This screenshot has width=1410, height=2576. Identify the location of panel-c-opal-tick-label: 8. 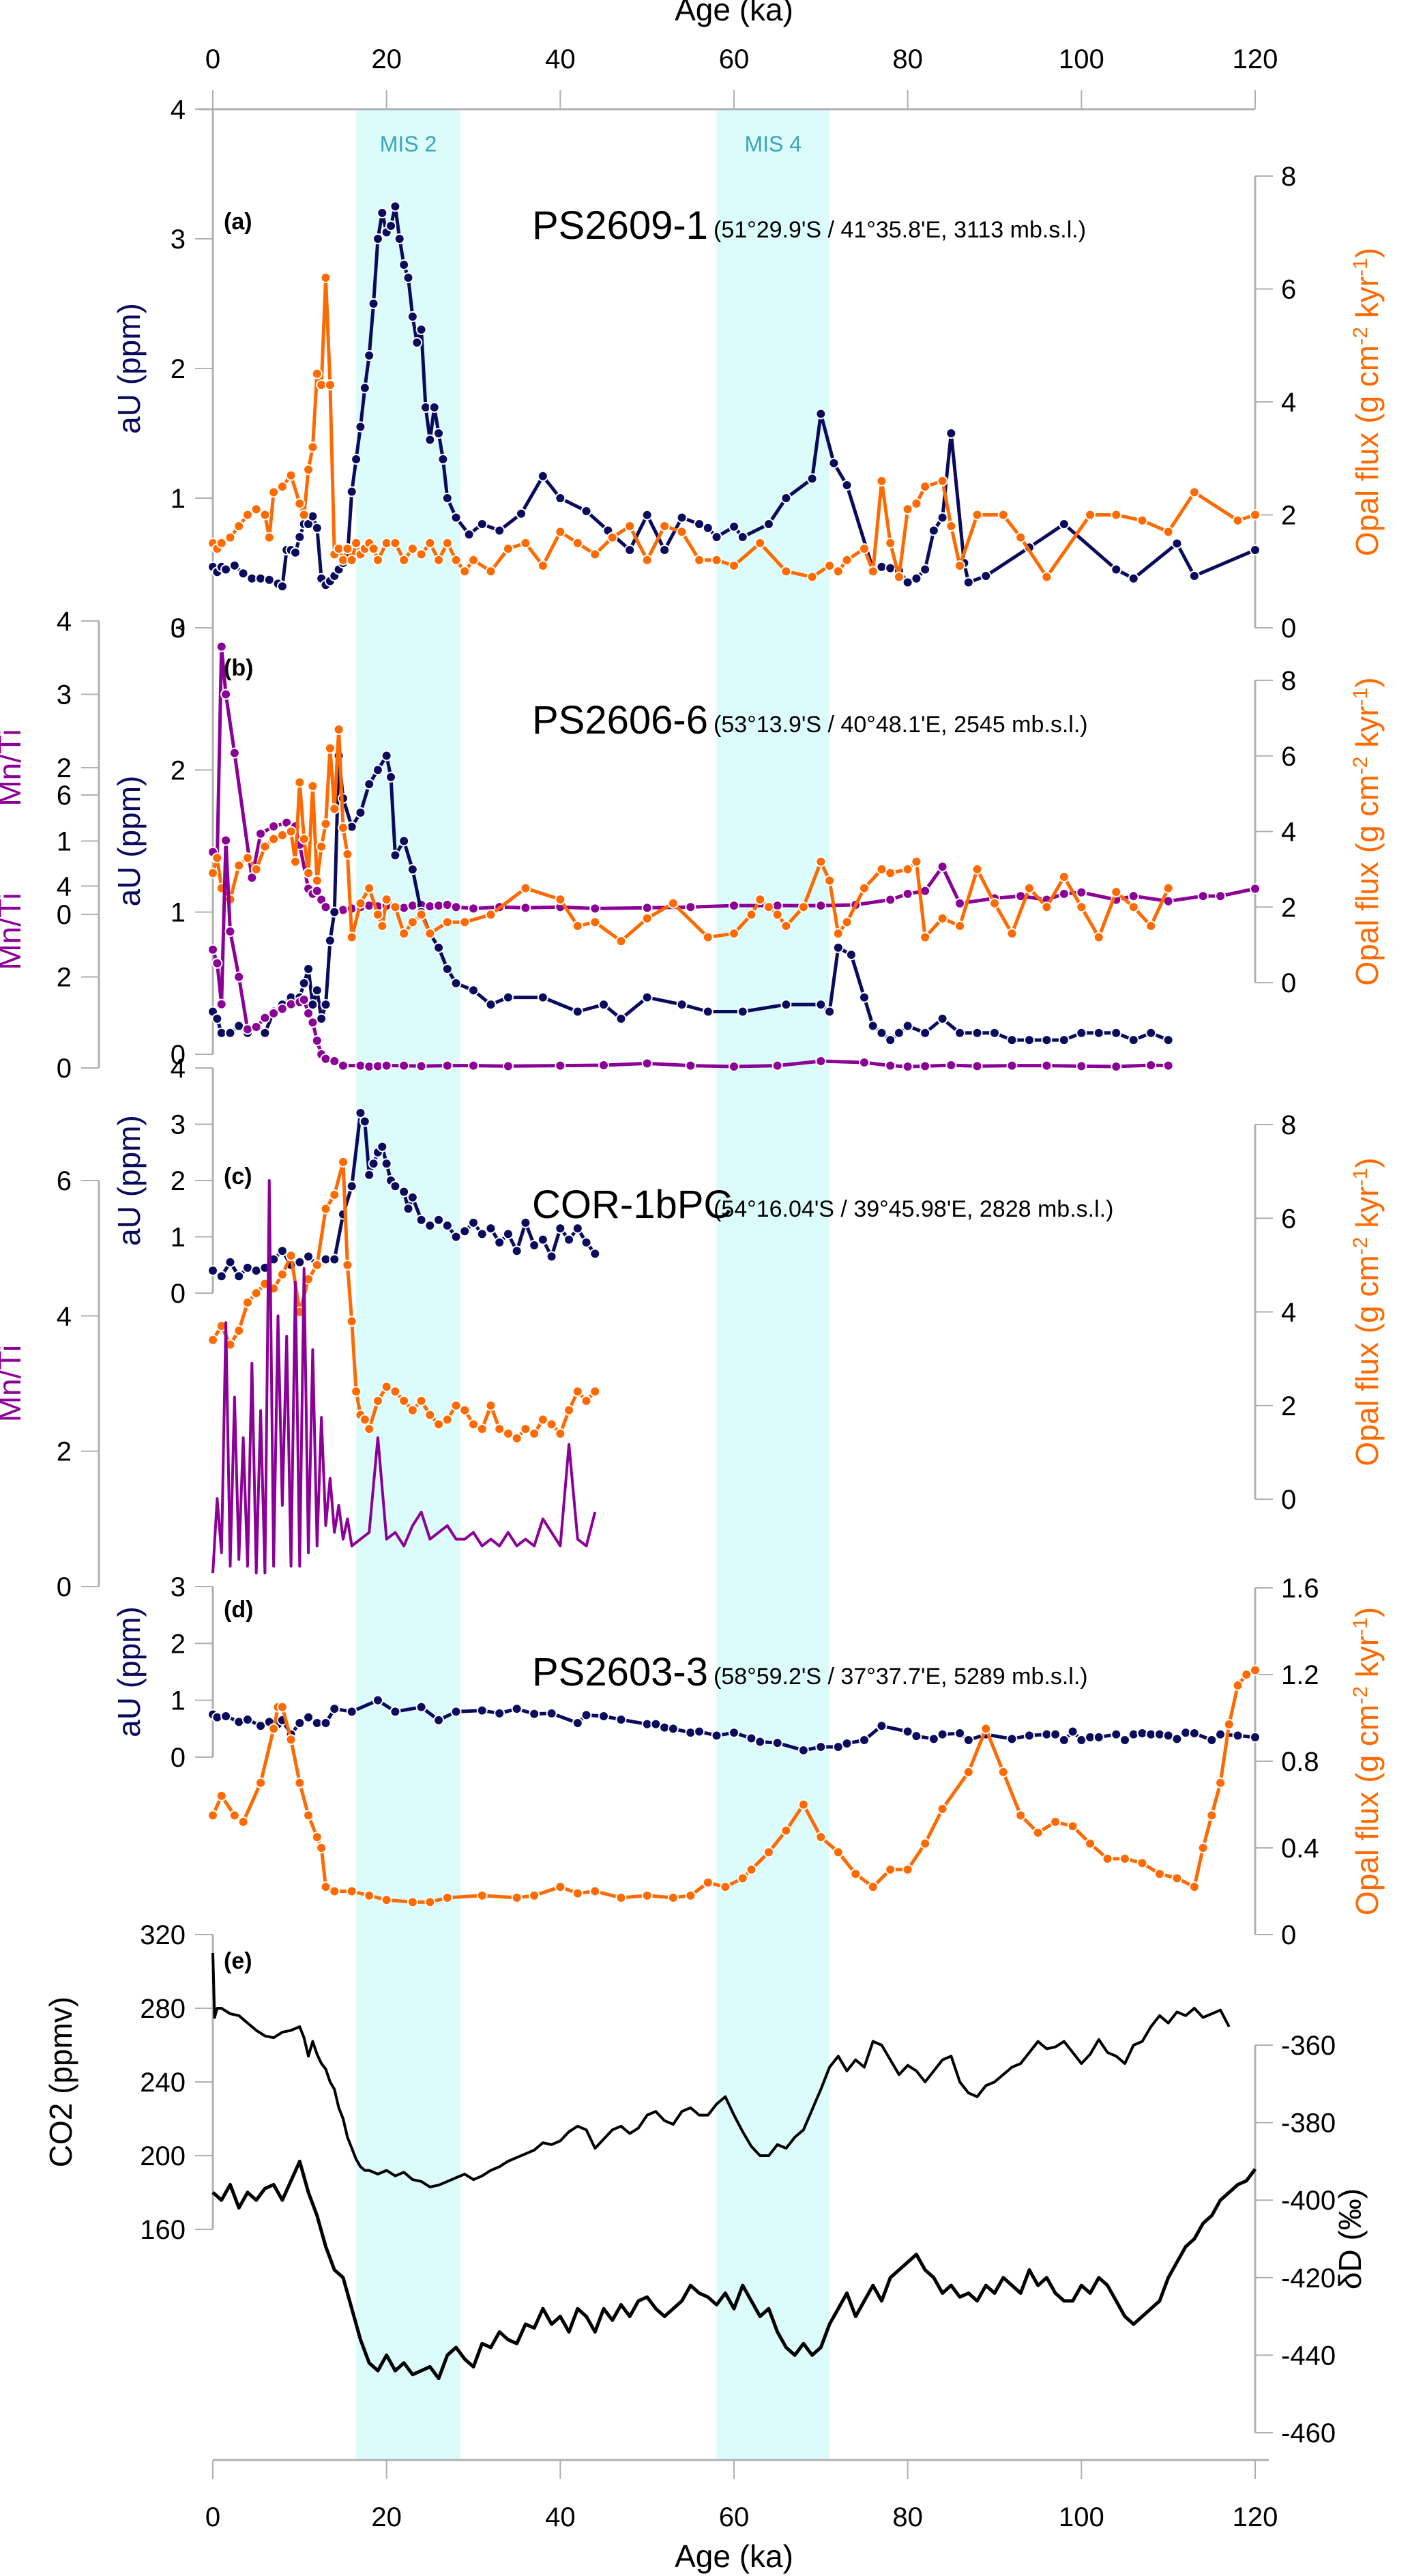
(1288, 1125).